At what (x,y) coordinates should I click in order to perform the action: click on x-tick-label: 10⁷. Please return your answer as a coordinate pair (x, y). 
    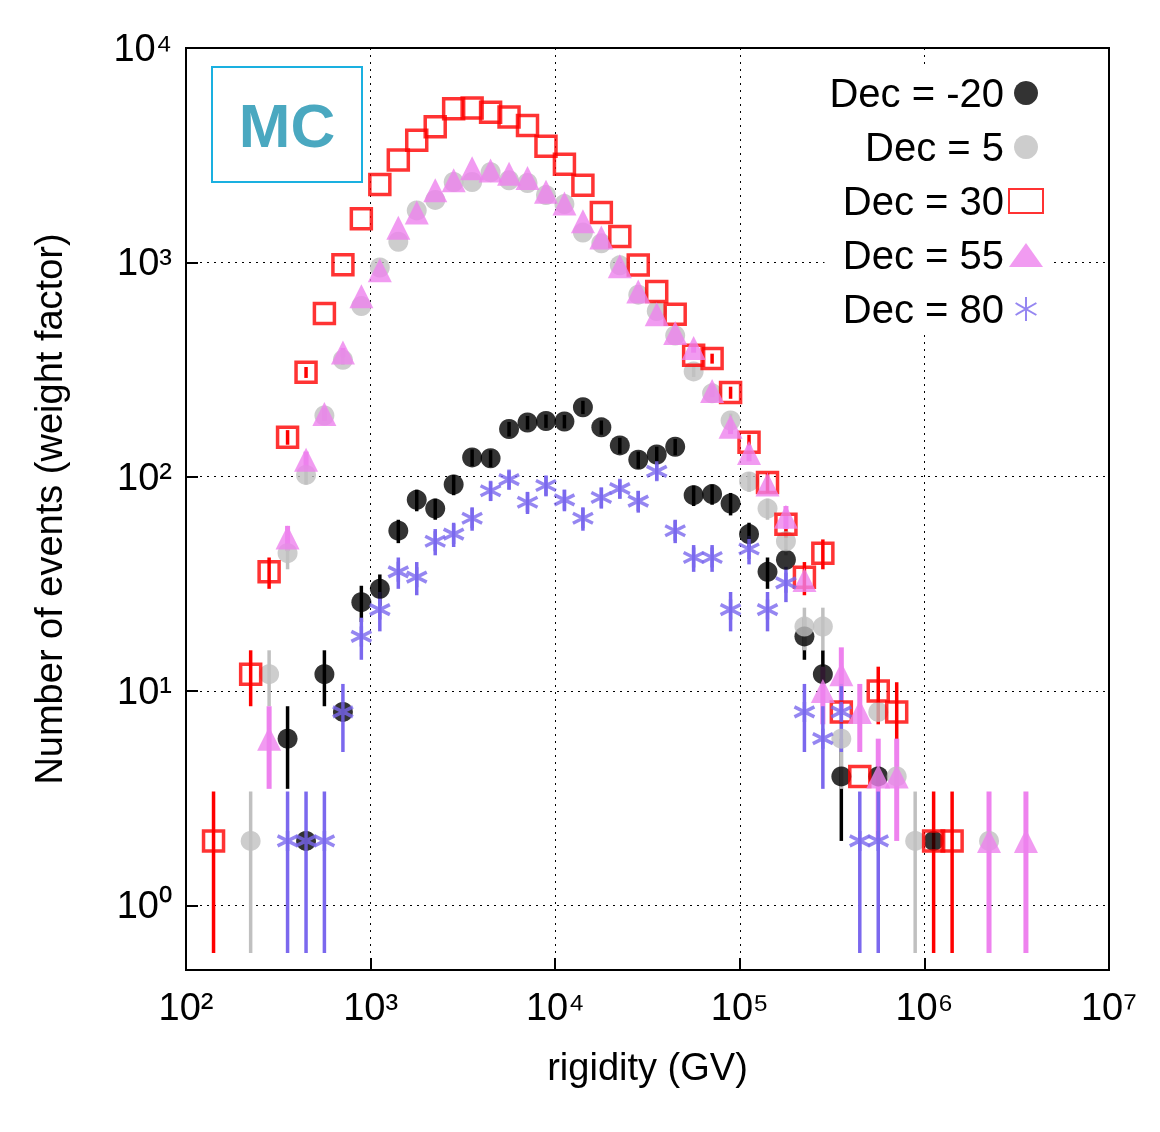
    Looking at the image, I should click on (1109, 1007).